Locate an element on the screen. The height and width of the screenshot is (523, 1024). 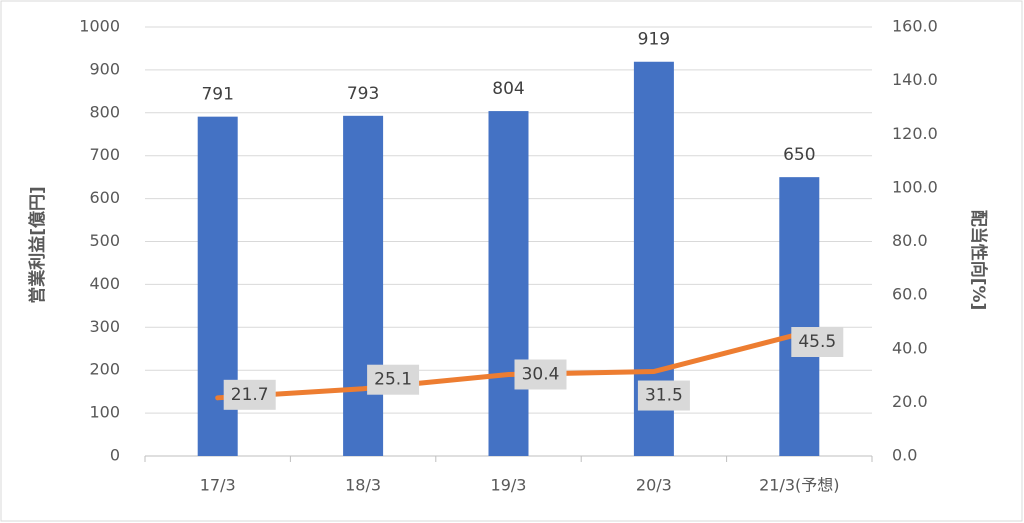
y-tick-label: 800 is located at coordinates (104, 111).